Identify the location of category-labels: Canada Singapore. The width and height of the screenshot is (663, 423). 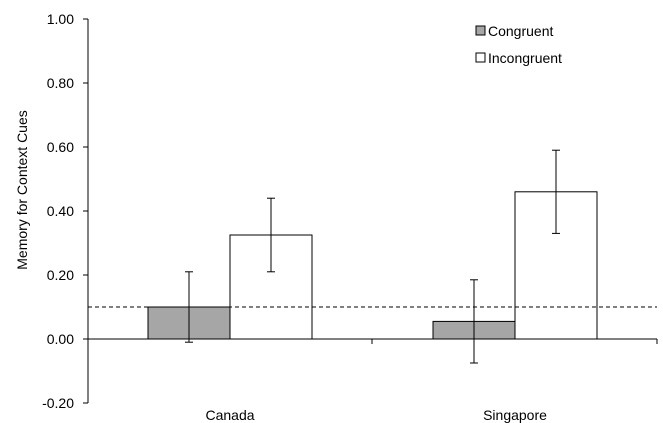
(376, 415).